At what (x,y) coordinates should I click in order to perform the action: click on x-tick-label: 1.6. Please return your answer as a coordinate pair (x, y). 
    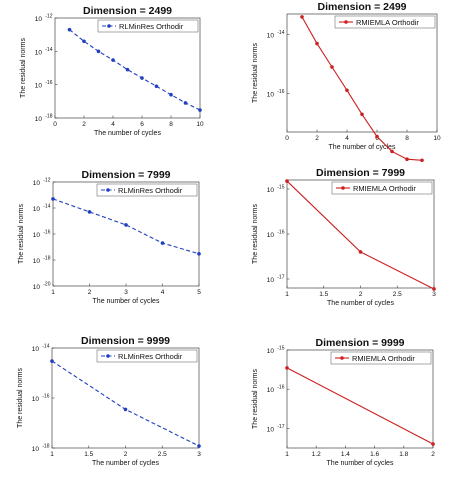
    Looking at the image, I should click on (374, 454).